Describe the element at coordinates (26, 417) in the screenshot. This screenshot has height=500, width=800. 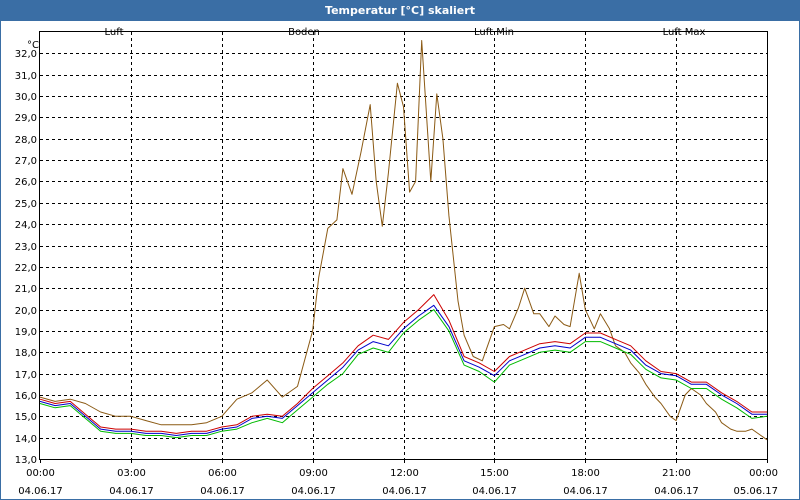
I see `y-tick-label: 15,0` at that location.